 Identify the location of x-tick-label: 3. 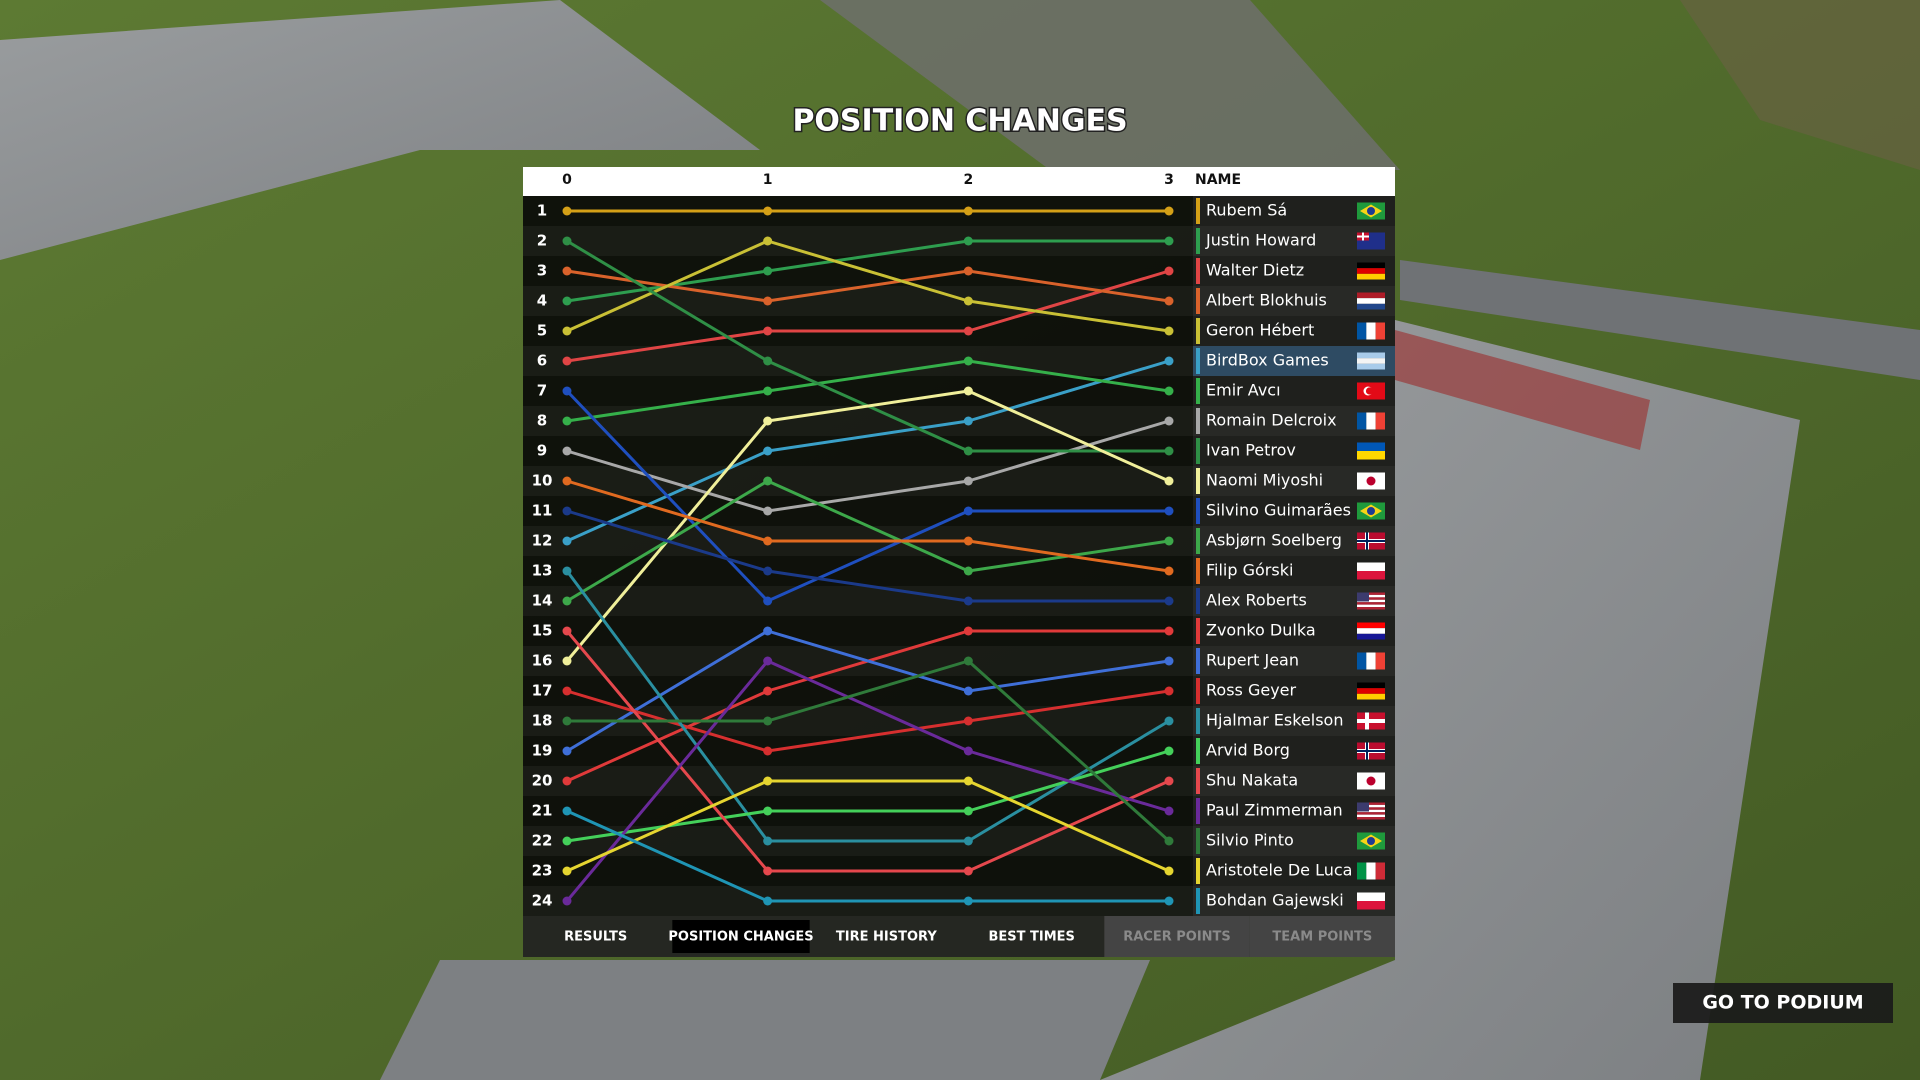
(1169, 180).